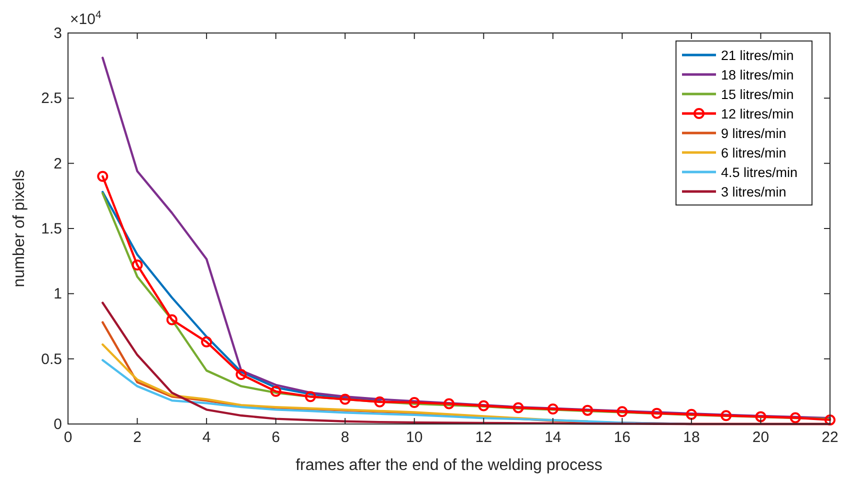 The image size is (842, 484). Describe the element at coordinates (51, 359) in the screenshot. I see `y-tick-label: 0.5` at that location.